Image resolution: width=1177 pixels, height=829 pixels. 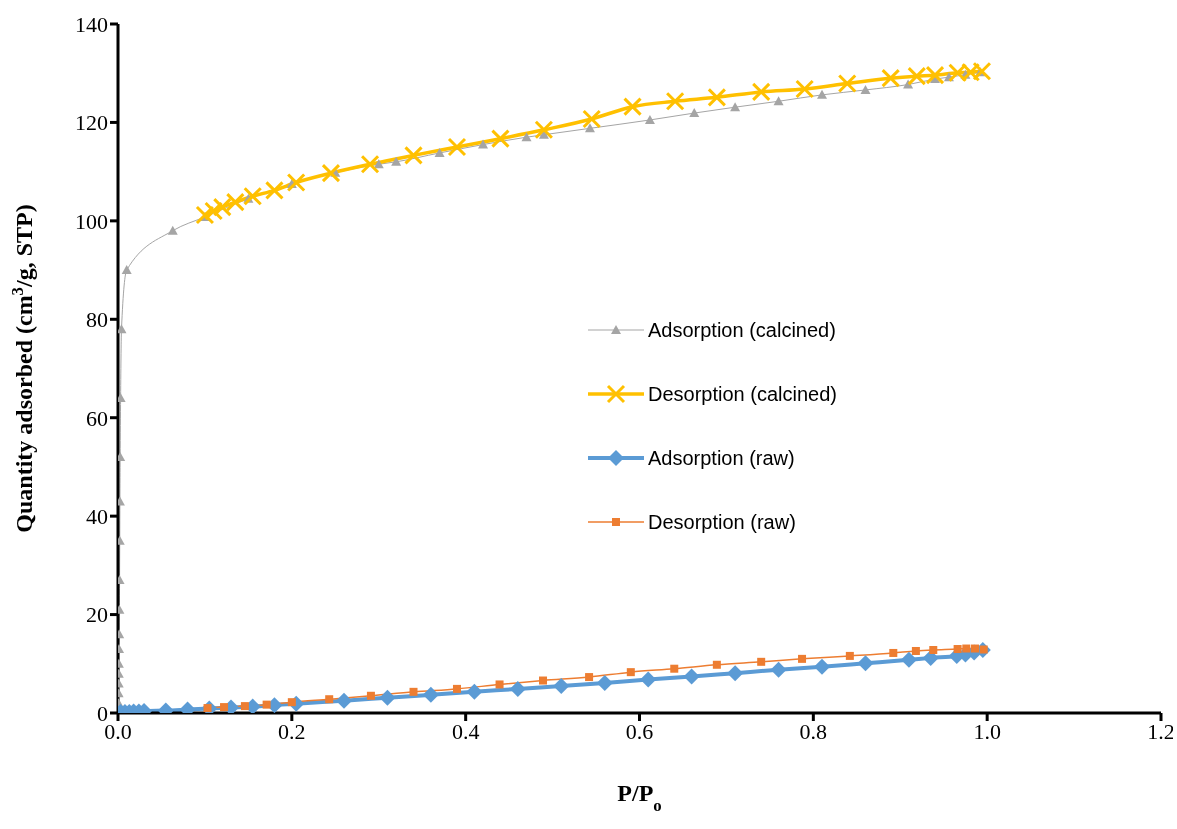 I want to click on x-tick-label: 0.6, so click(x=639, y=731).